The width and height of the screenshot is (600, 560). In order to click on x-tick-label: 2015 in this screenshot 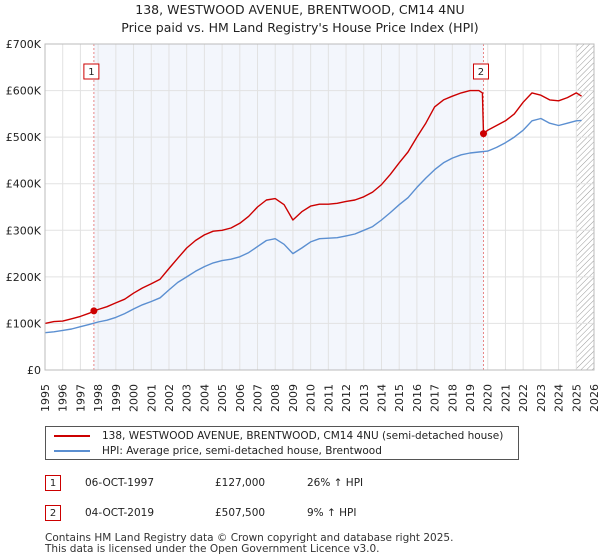, I will do `click(399, 398)`.